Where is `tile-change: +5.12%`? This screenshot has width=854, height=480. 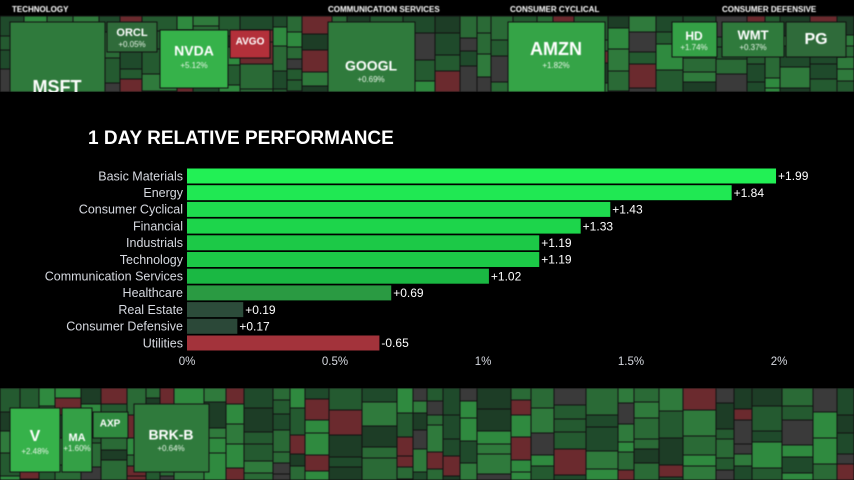
tile-change: +5.12% is located at coordinates (193, 65).